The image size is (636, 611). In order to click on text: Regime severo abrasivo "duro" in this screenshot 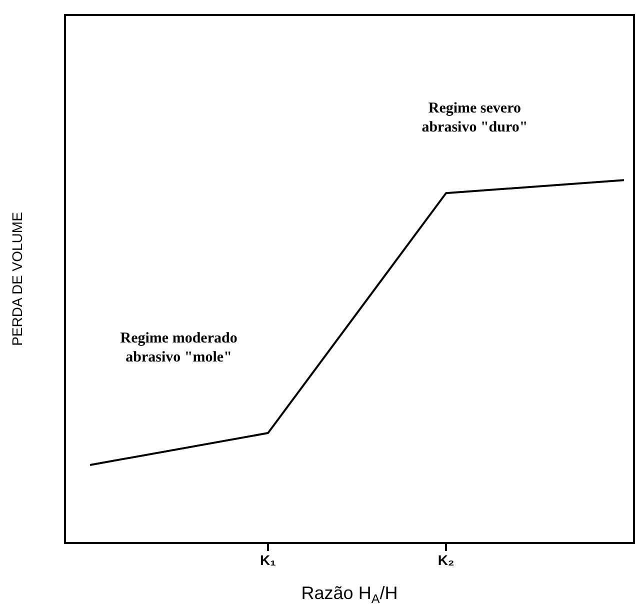, I will do `click(475, 118)`.